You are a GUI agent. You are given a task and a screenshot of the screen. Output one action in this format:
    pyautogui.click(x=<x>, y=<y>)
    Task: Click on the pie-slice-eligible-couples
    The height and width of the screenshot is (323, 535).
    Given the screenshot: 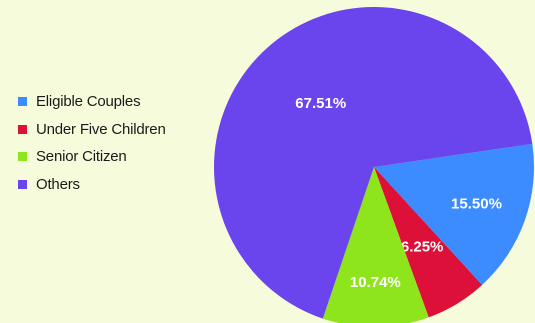 What is the action you would take?
    pyautogui.click(x=454, y=214)
    